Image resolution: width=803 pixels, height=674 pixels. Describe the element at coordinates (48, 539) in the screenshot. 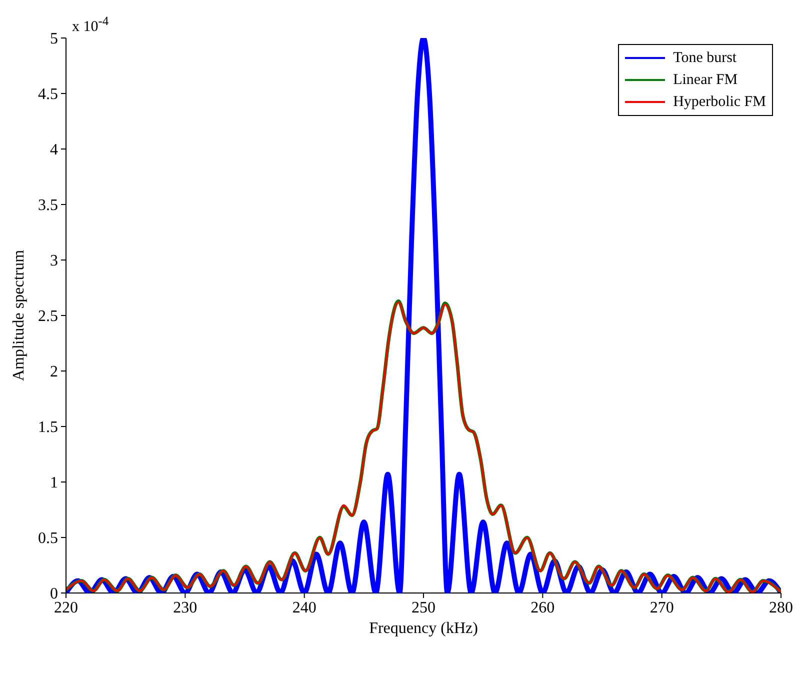

I see `y-tick-label: 0.5` at that location.